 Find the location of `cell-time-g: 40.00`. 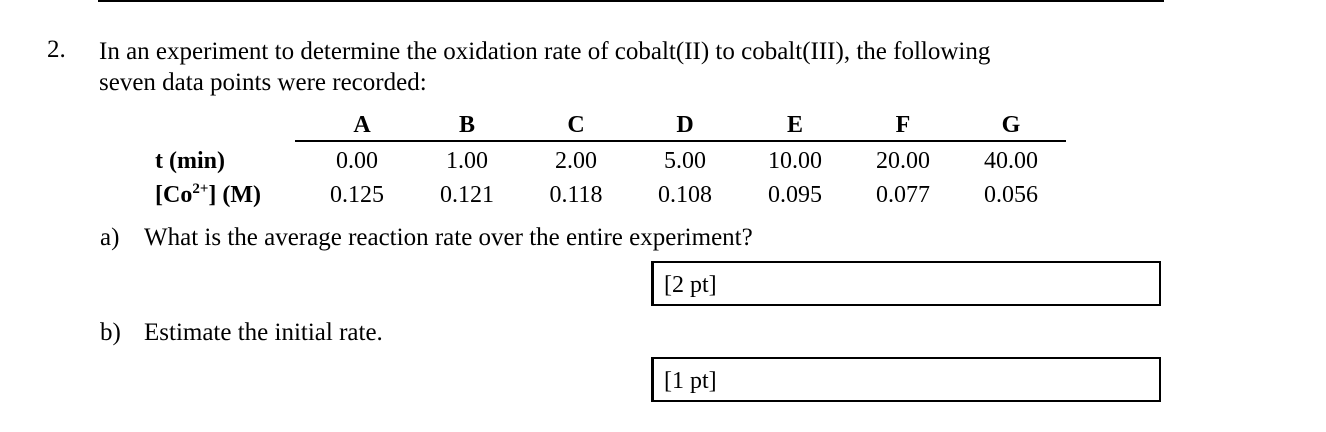

cell-time-g: 40.00 is located at coordinates (1011, 161).